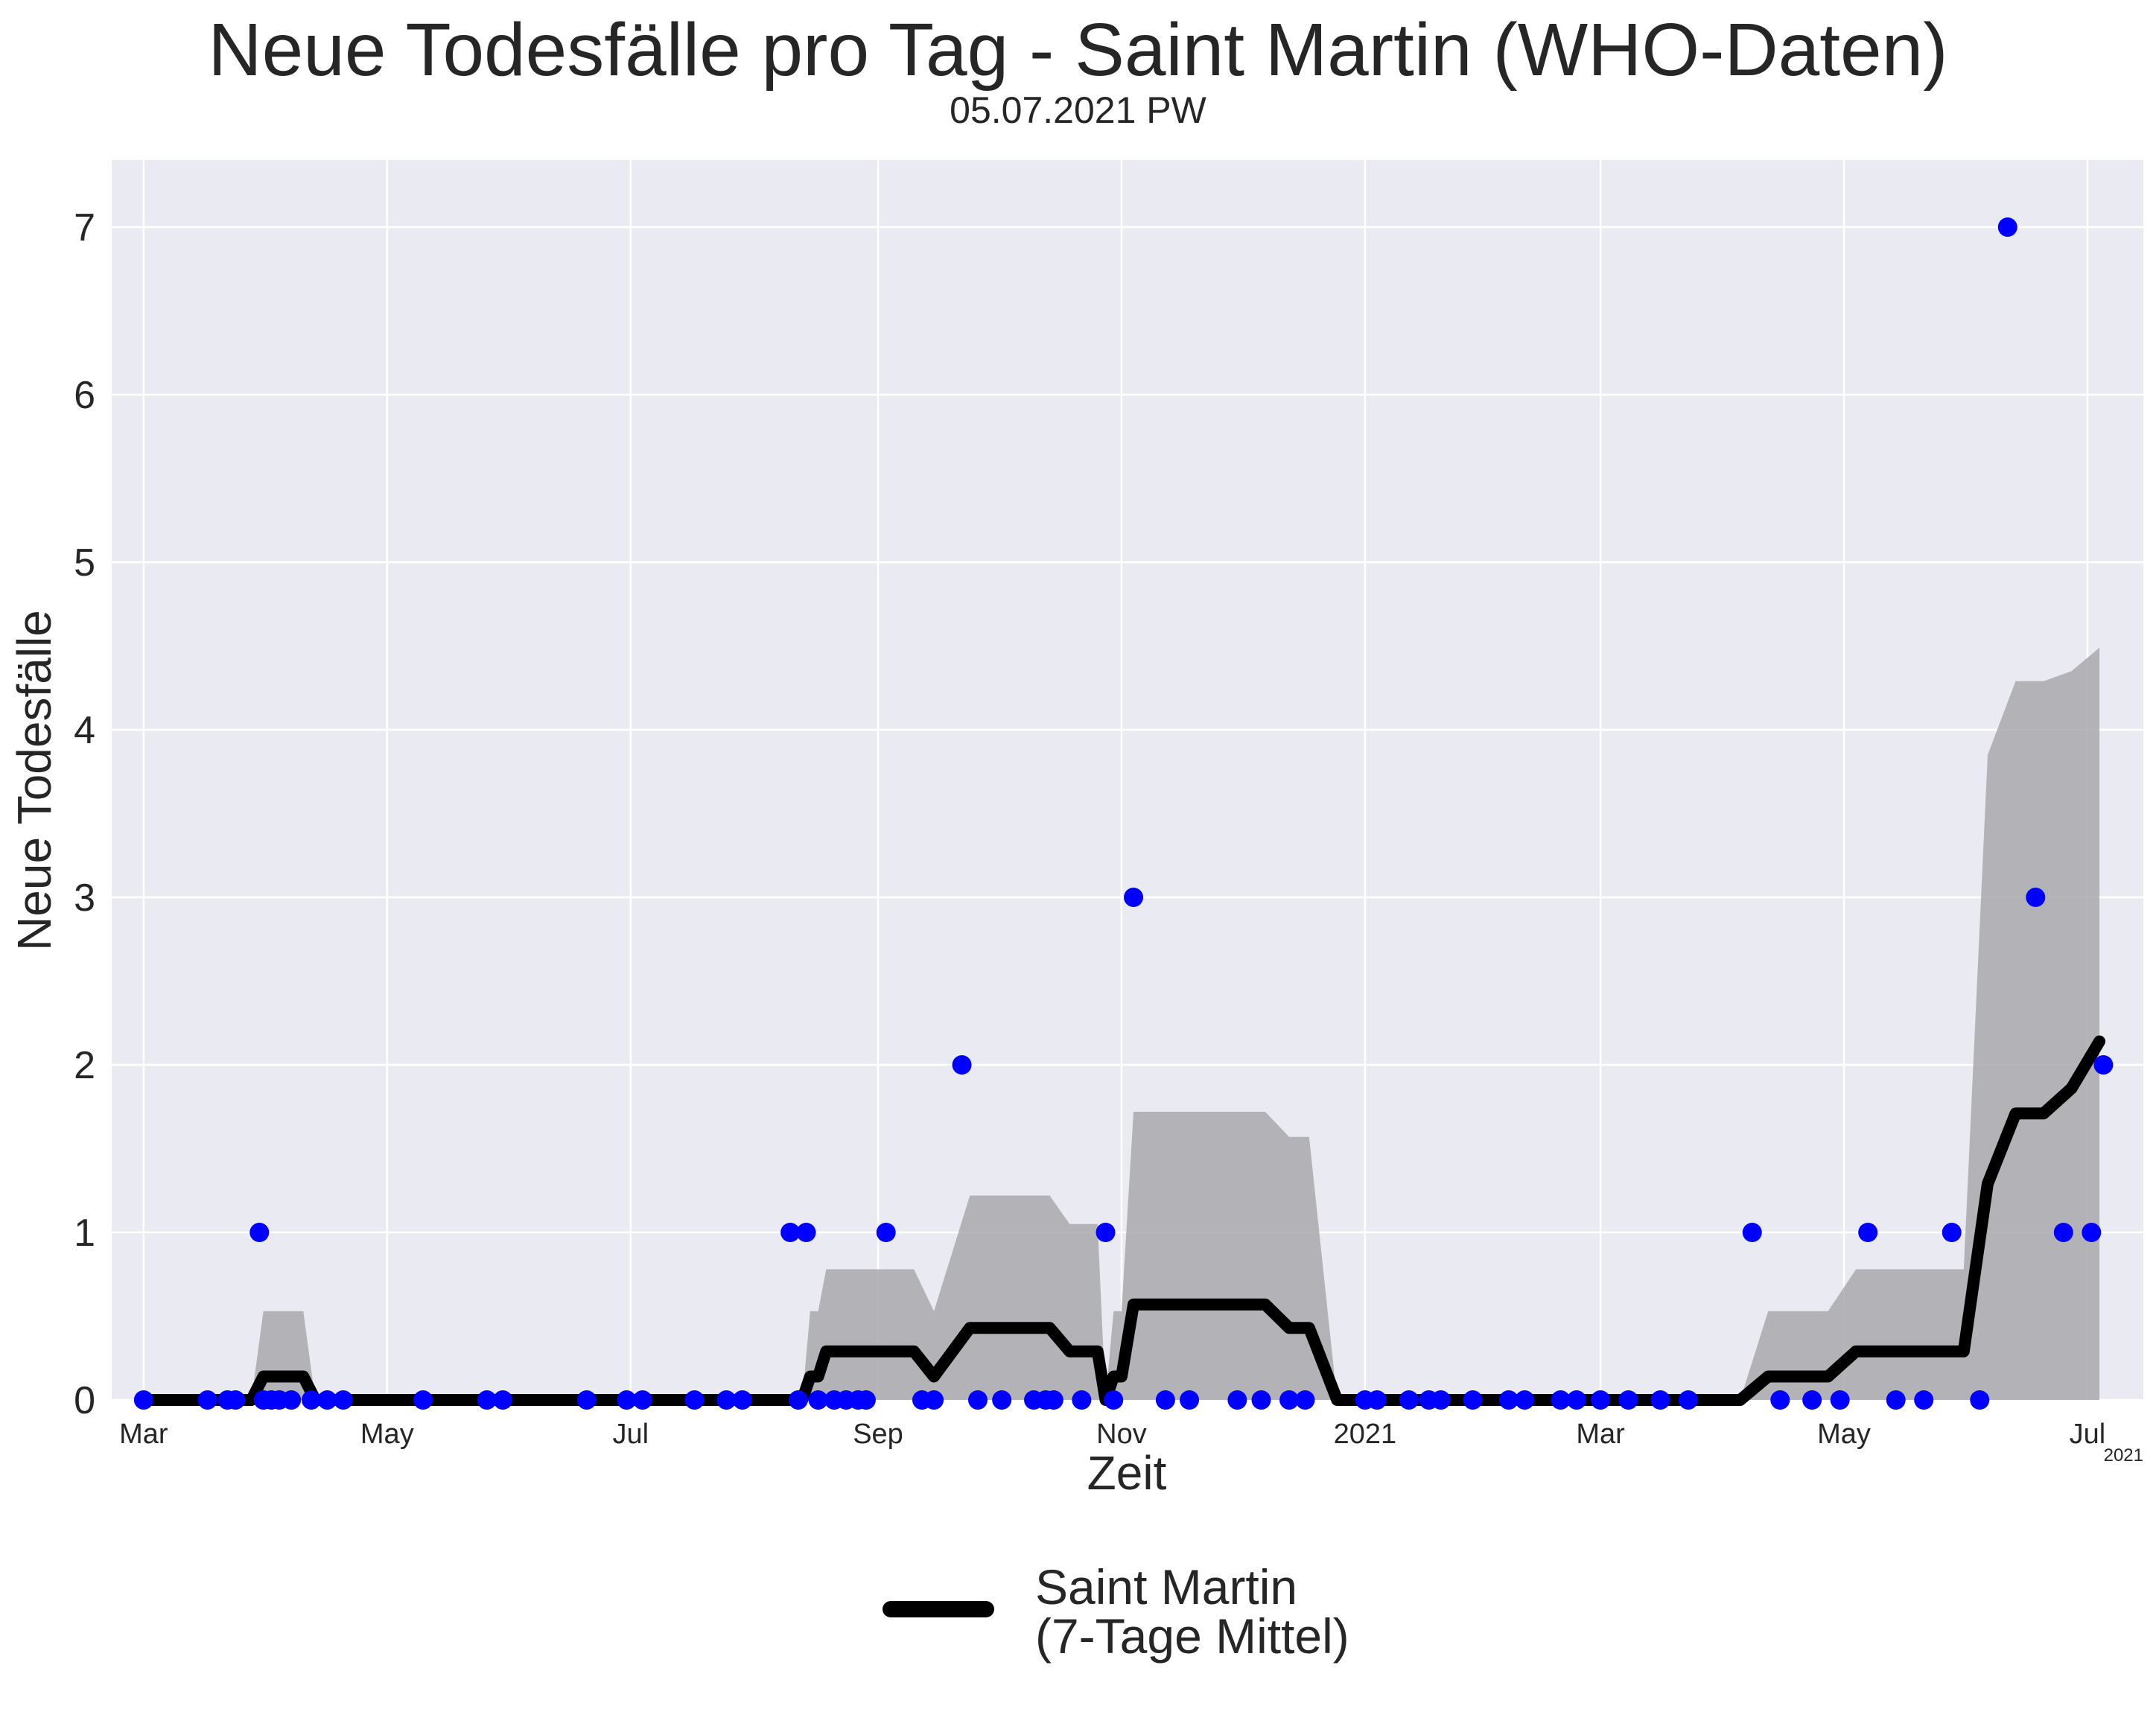  Describe the element at coordinates (1192, 1611) in the screenshot. I see `legend-label: Saint Martin (7-Tage Mittel)` at that location.